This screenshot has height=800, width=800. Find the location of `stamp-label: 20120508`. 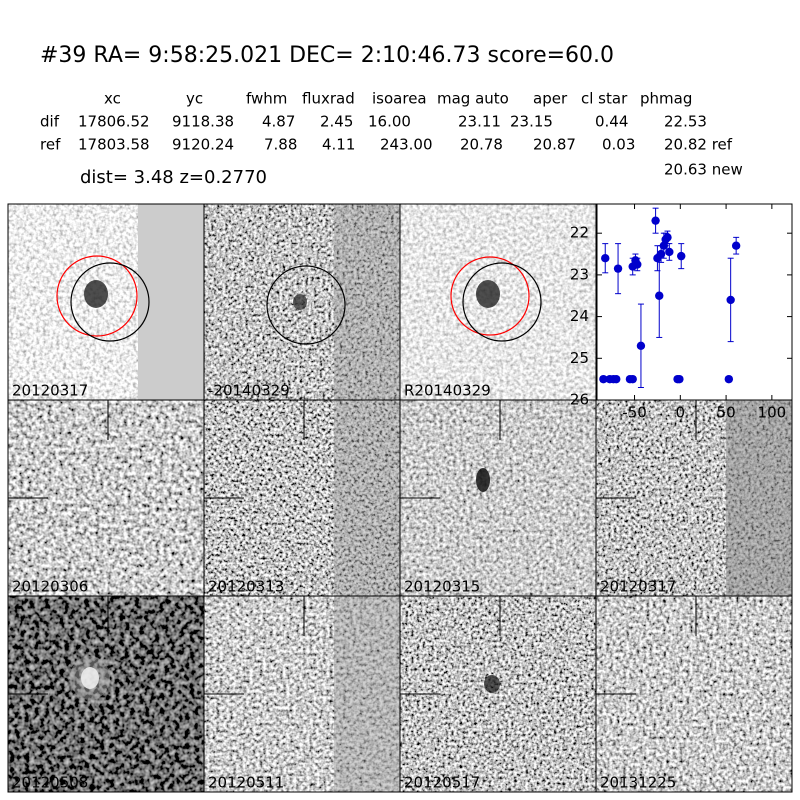

stamp-label: 20120508 is located at coordinates (50, 783).